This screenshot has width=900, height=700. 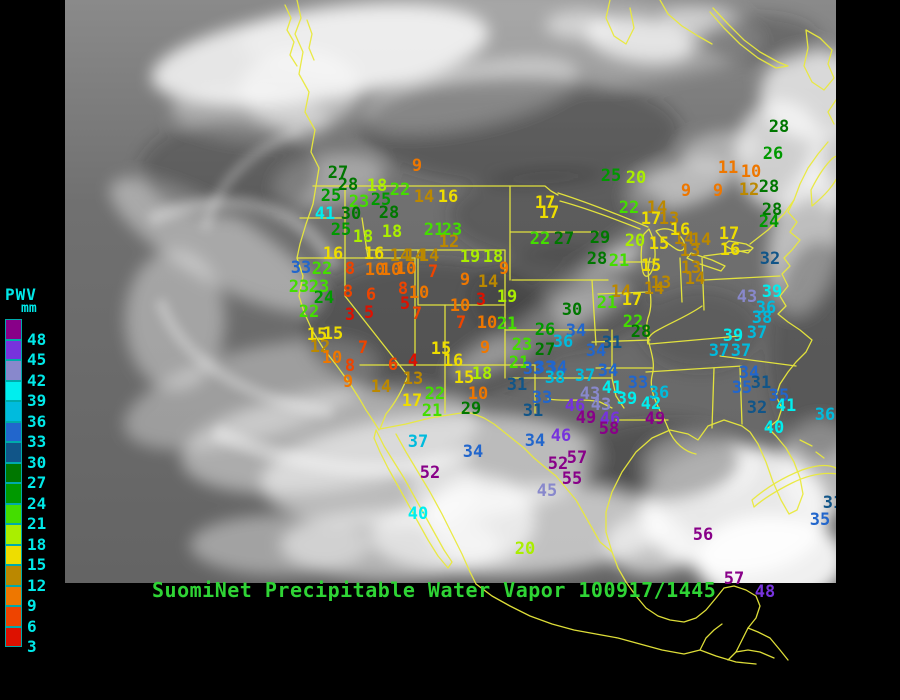 I want to click on legend-entry: 24, so click(x=35, y=498).